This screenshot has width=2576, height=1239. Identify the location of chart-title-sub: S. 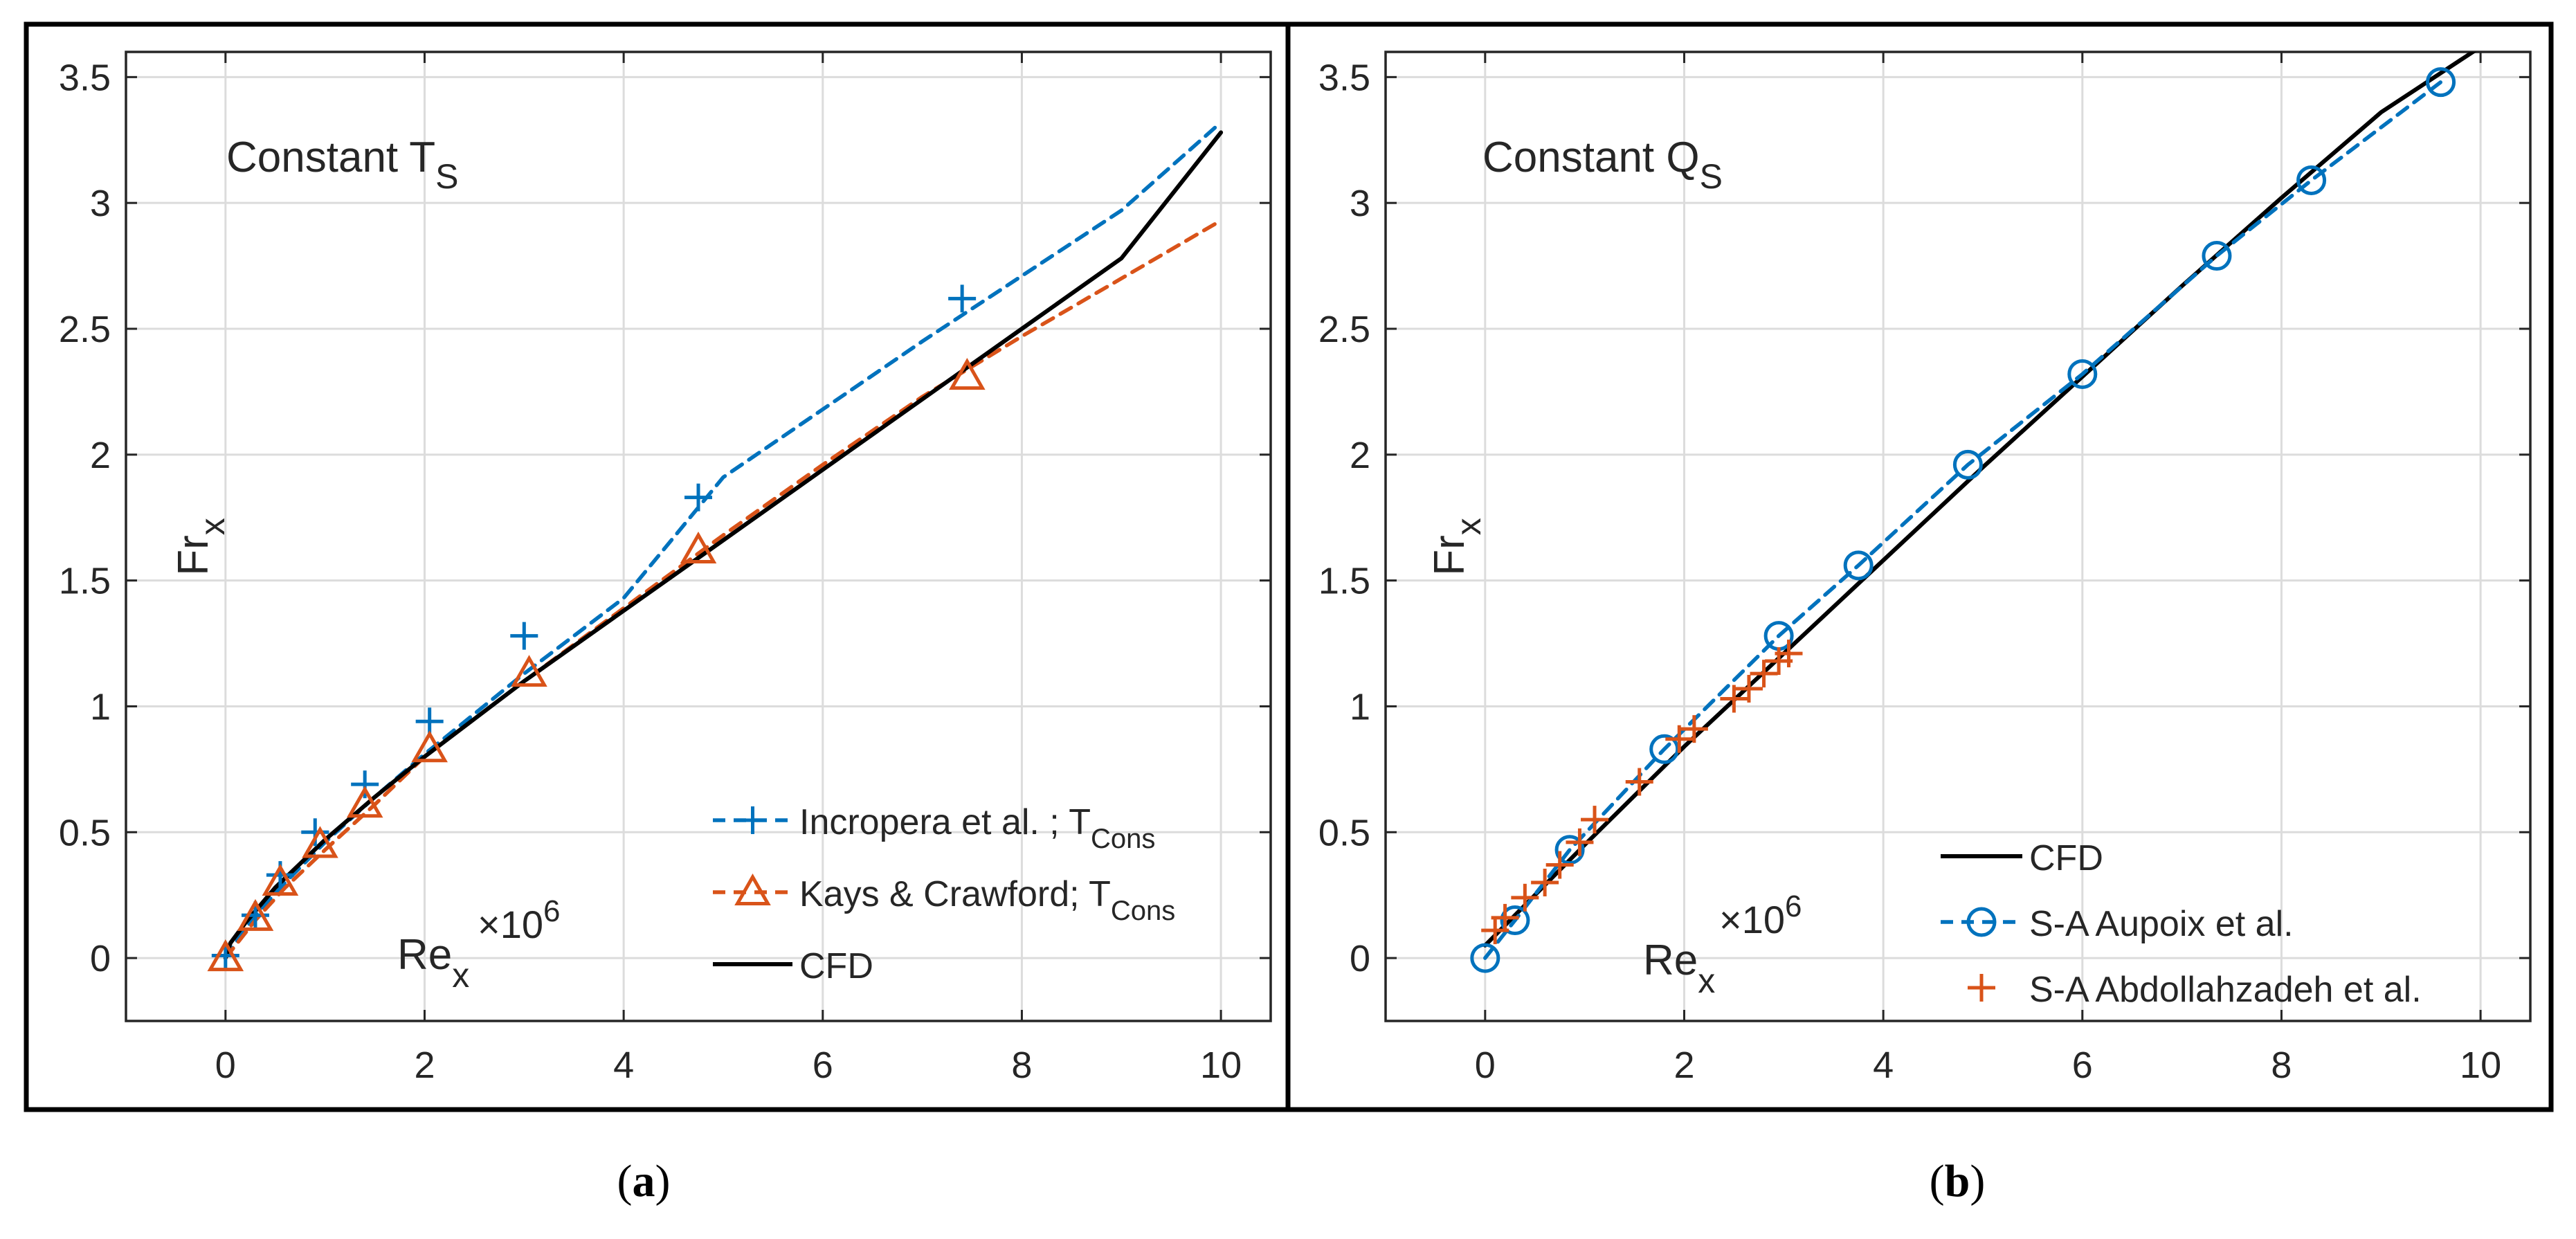
(446, 176).